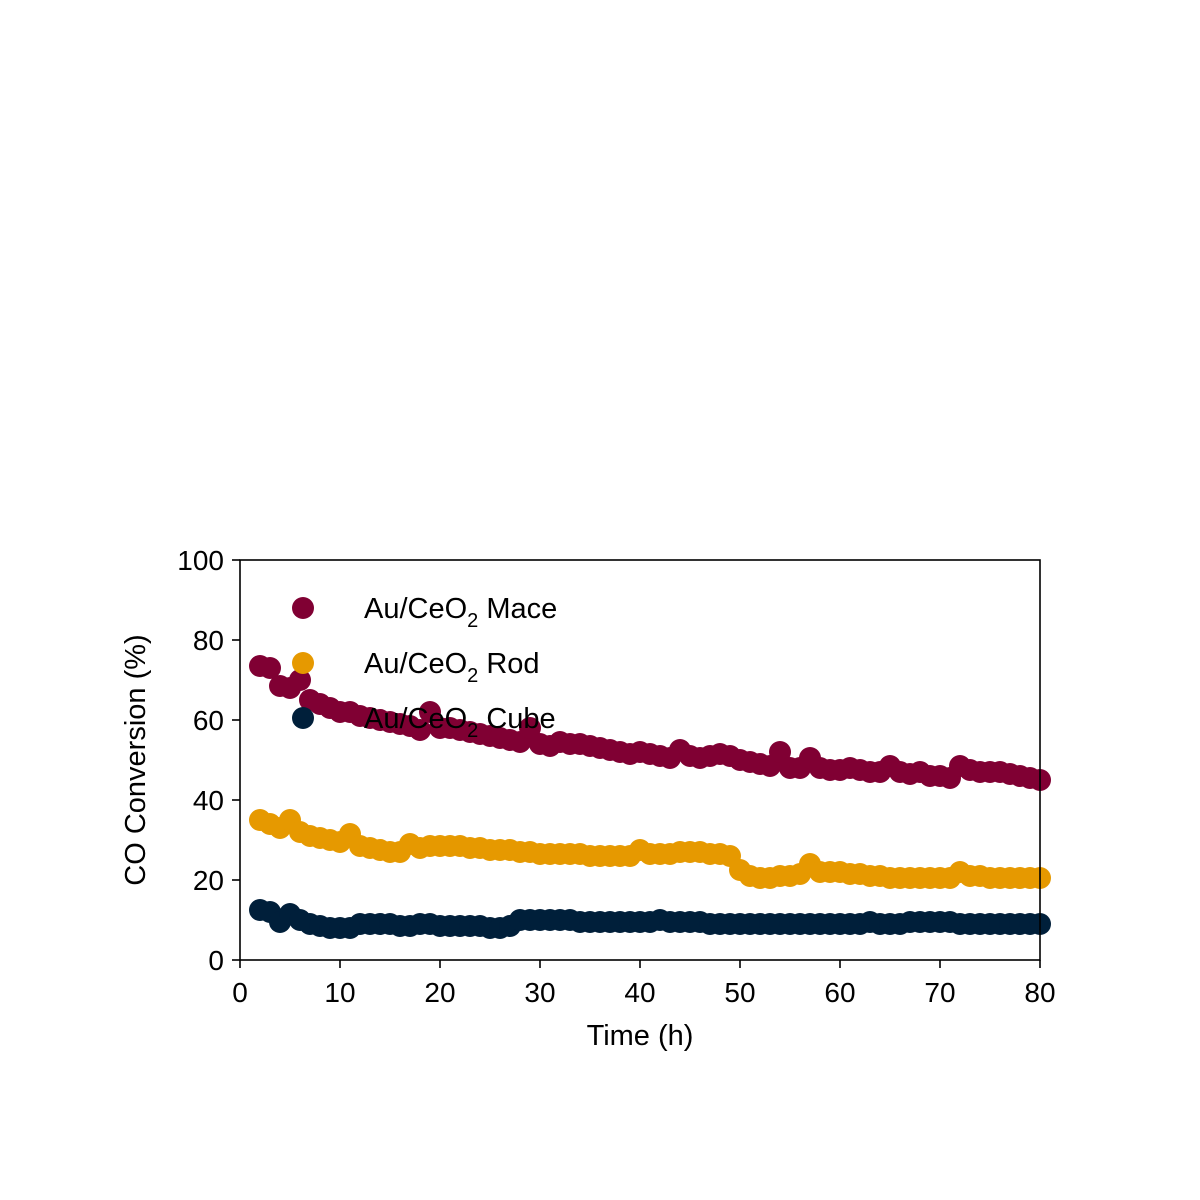 The width and height of the screenshot is (1200, 1200). I want to click on x-tick-label: 20, so click(439, 992).